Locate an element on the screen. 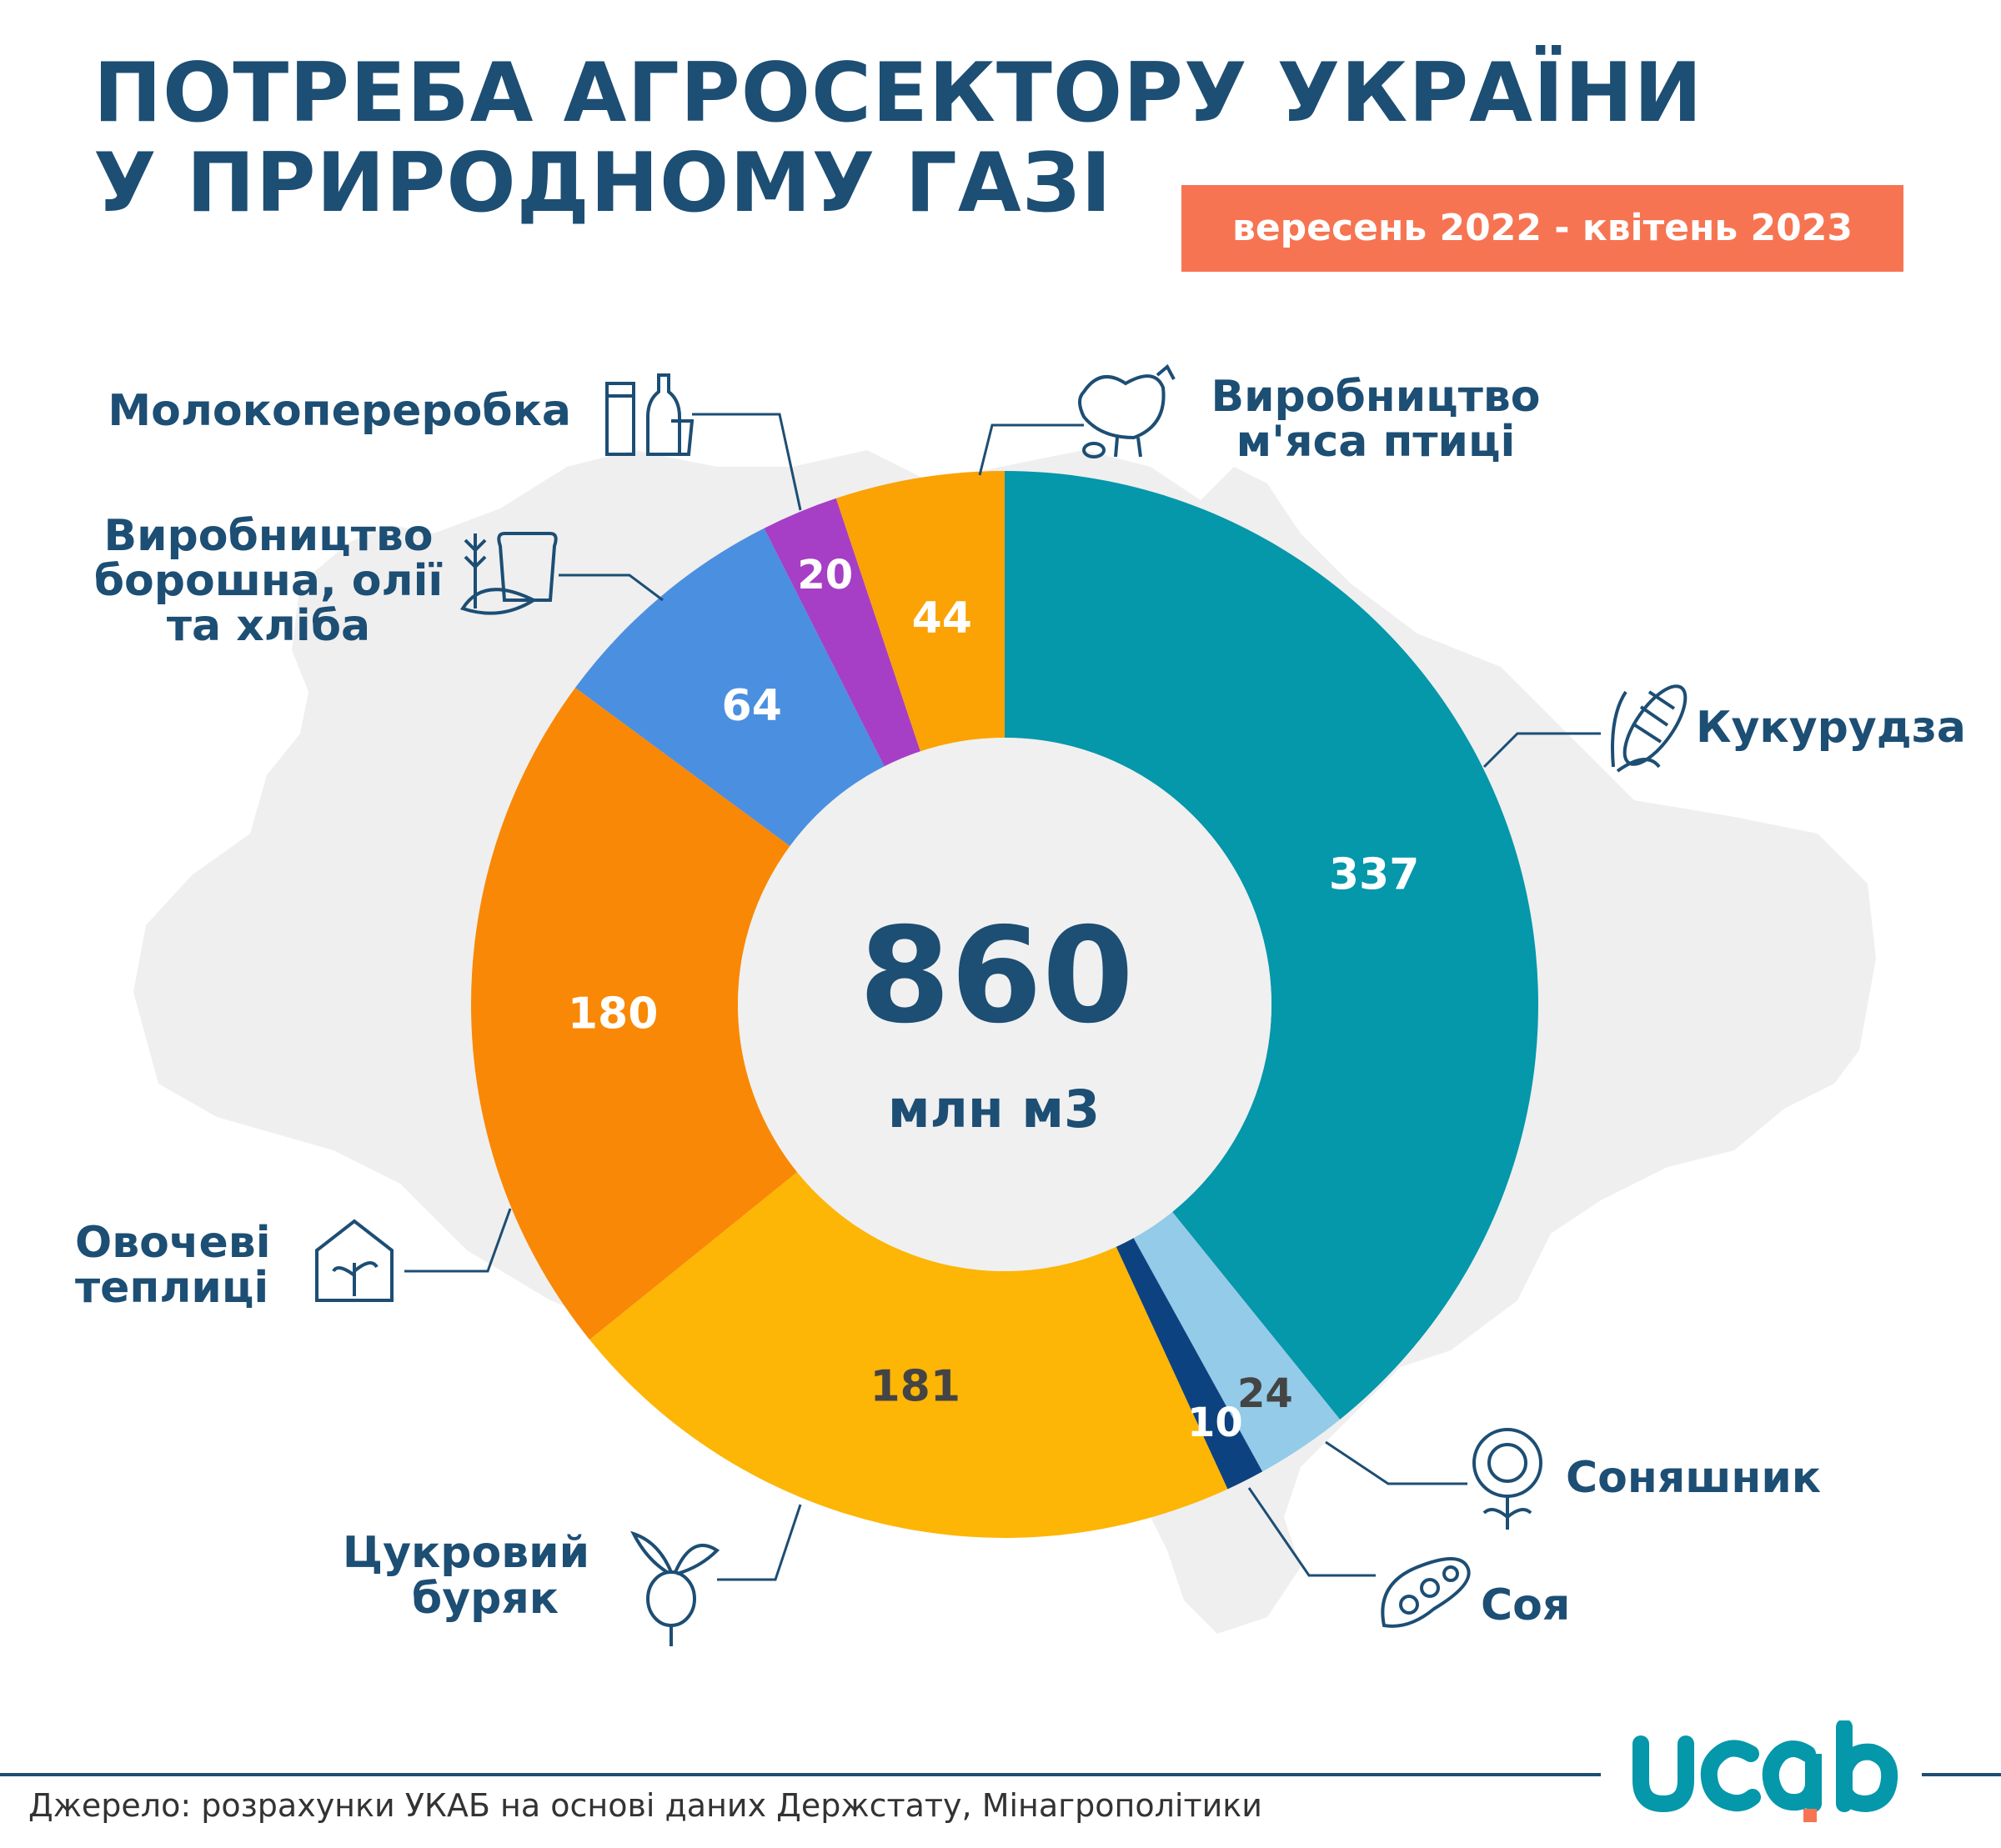  corn-icon is located at coordinates (1650, 729).